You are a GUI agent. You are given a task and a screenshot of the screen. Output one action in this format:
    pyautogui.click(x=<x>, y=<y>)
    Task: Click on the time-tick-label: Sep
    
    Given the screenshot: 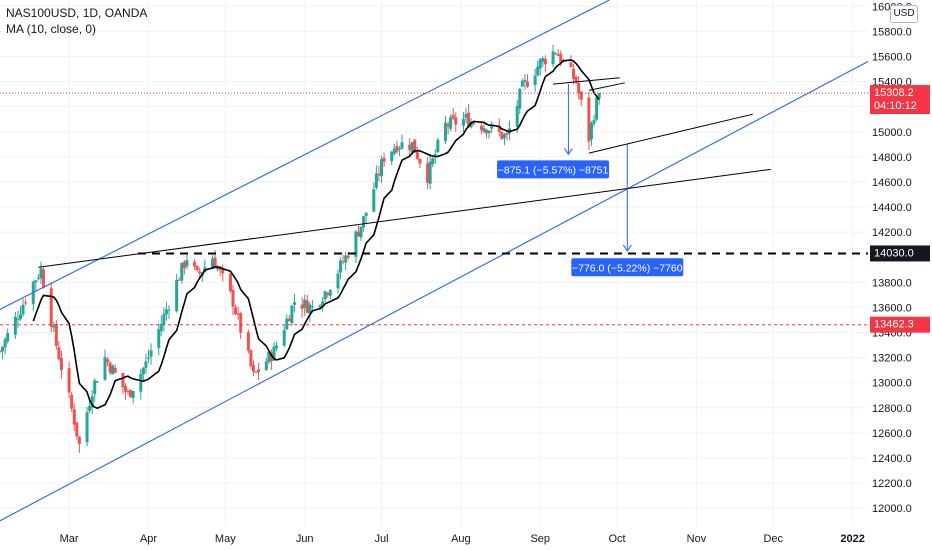 What is the action you would take?
    pyautogui.click(x=540, y=539)
    